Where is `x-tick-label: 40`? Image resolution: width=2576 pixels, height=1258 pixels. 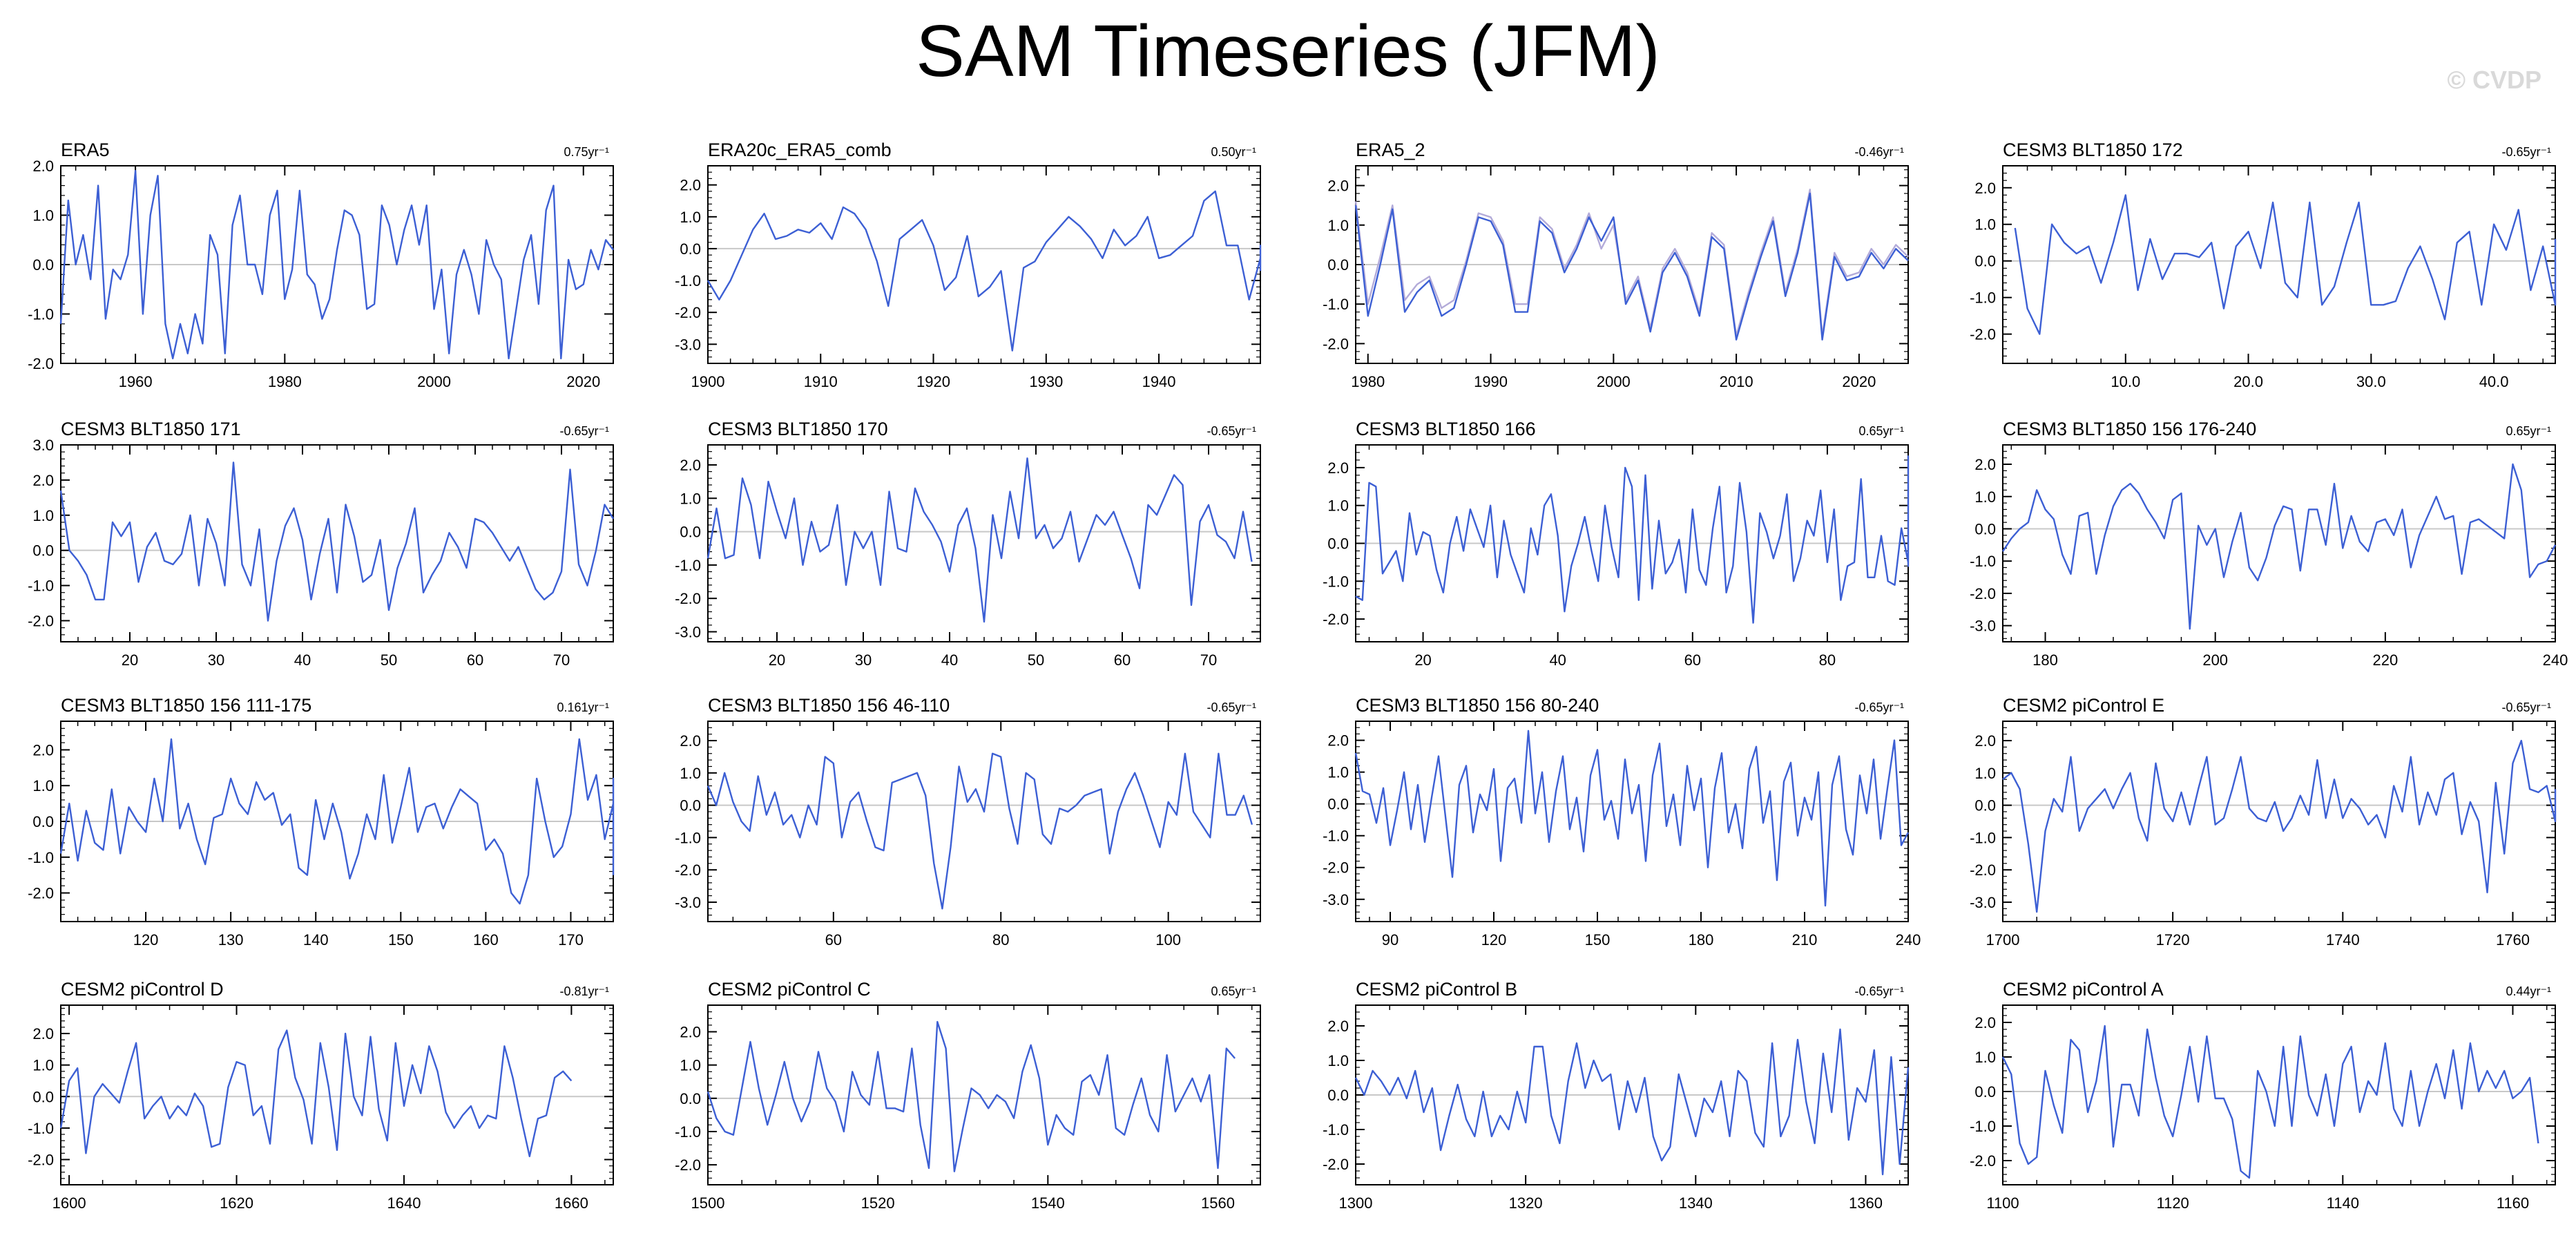
x-tick-label: 40 is located at coordinates (1557, 660).